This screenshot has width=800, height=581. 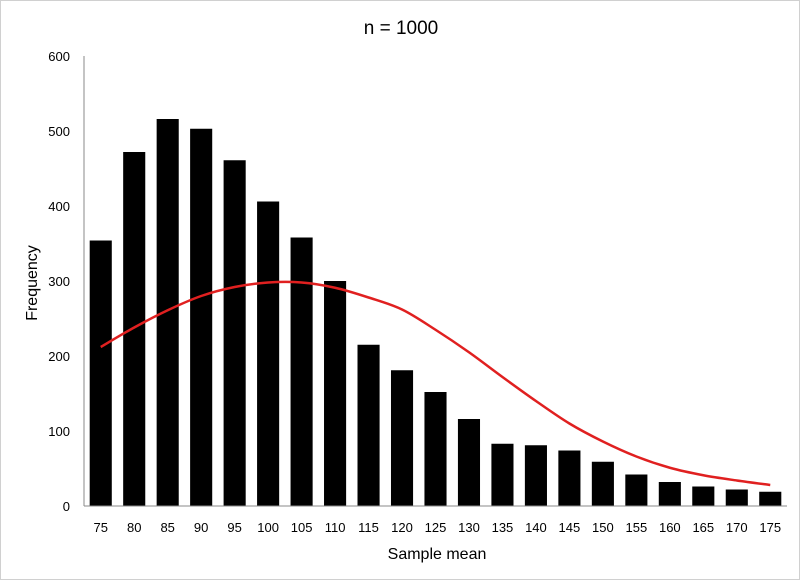 I want to click on y-tick-label: 100, so click(x=59, y=431).